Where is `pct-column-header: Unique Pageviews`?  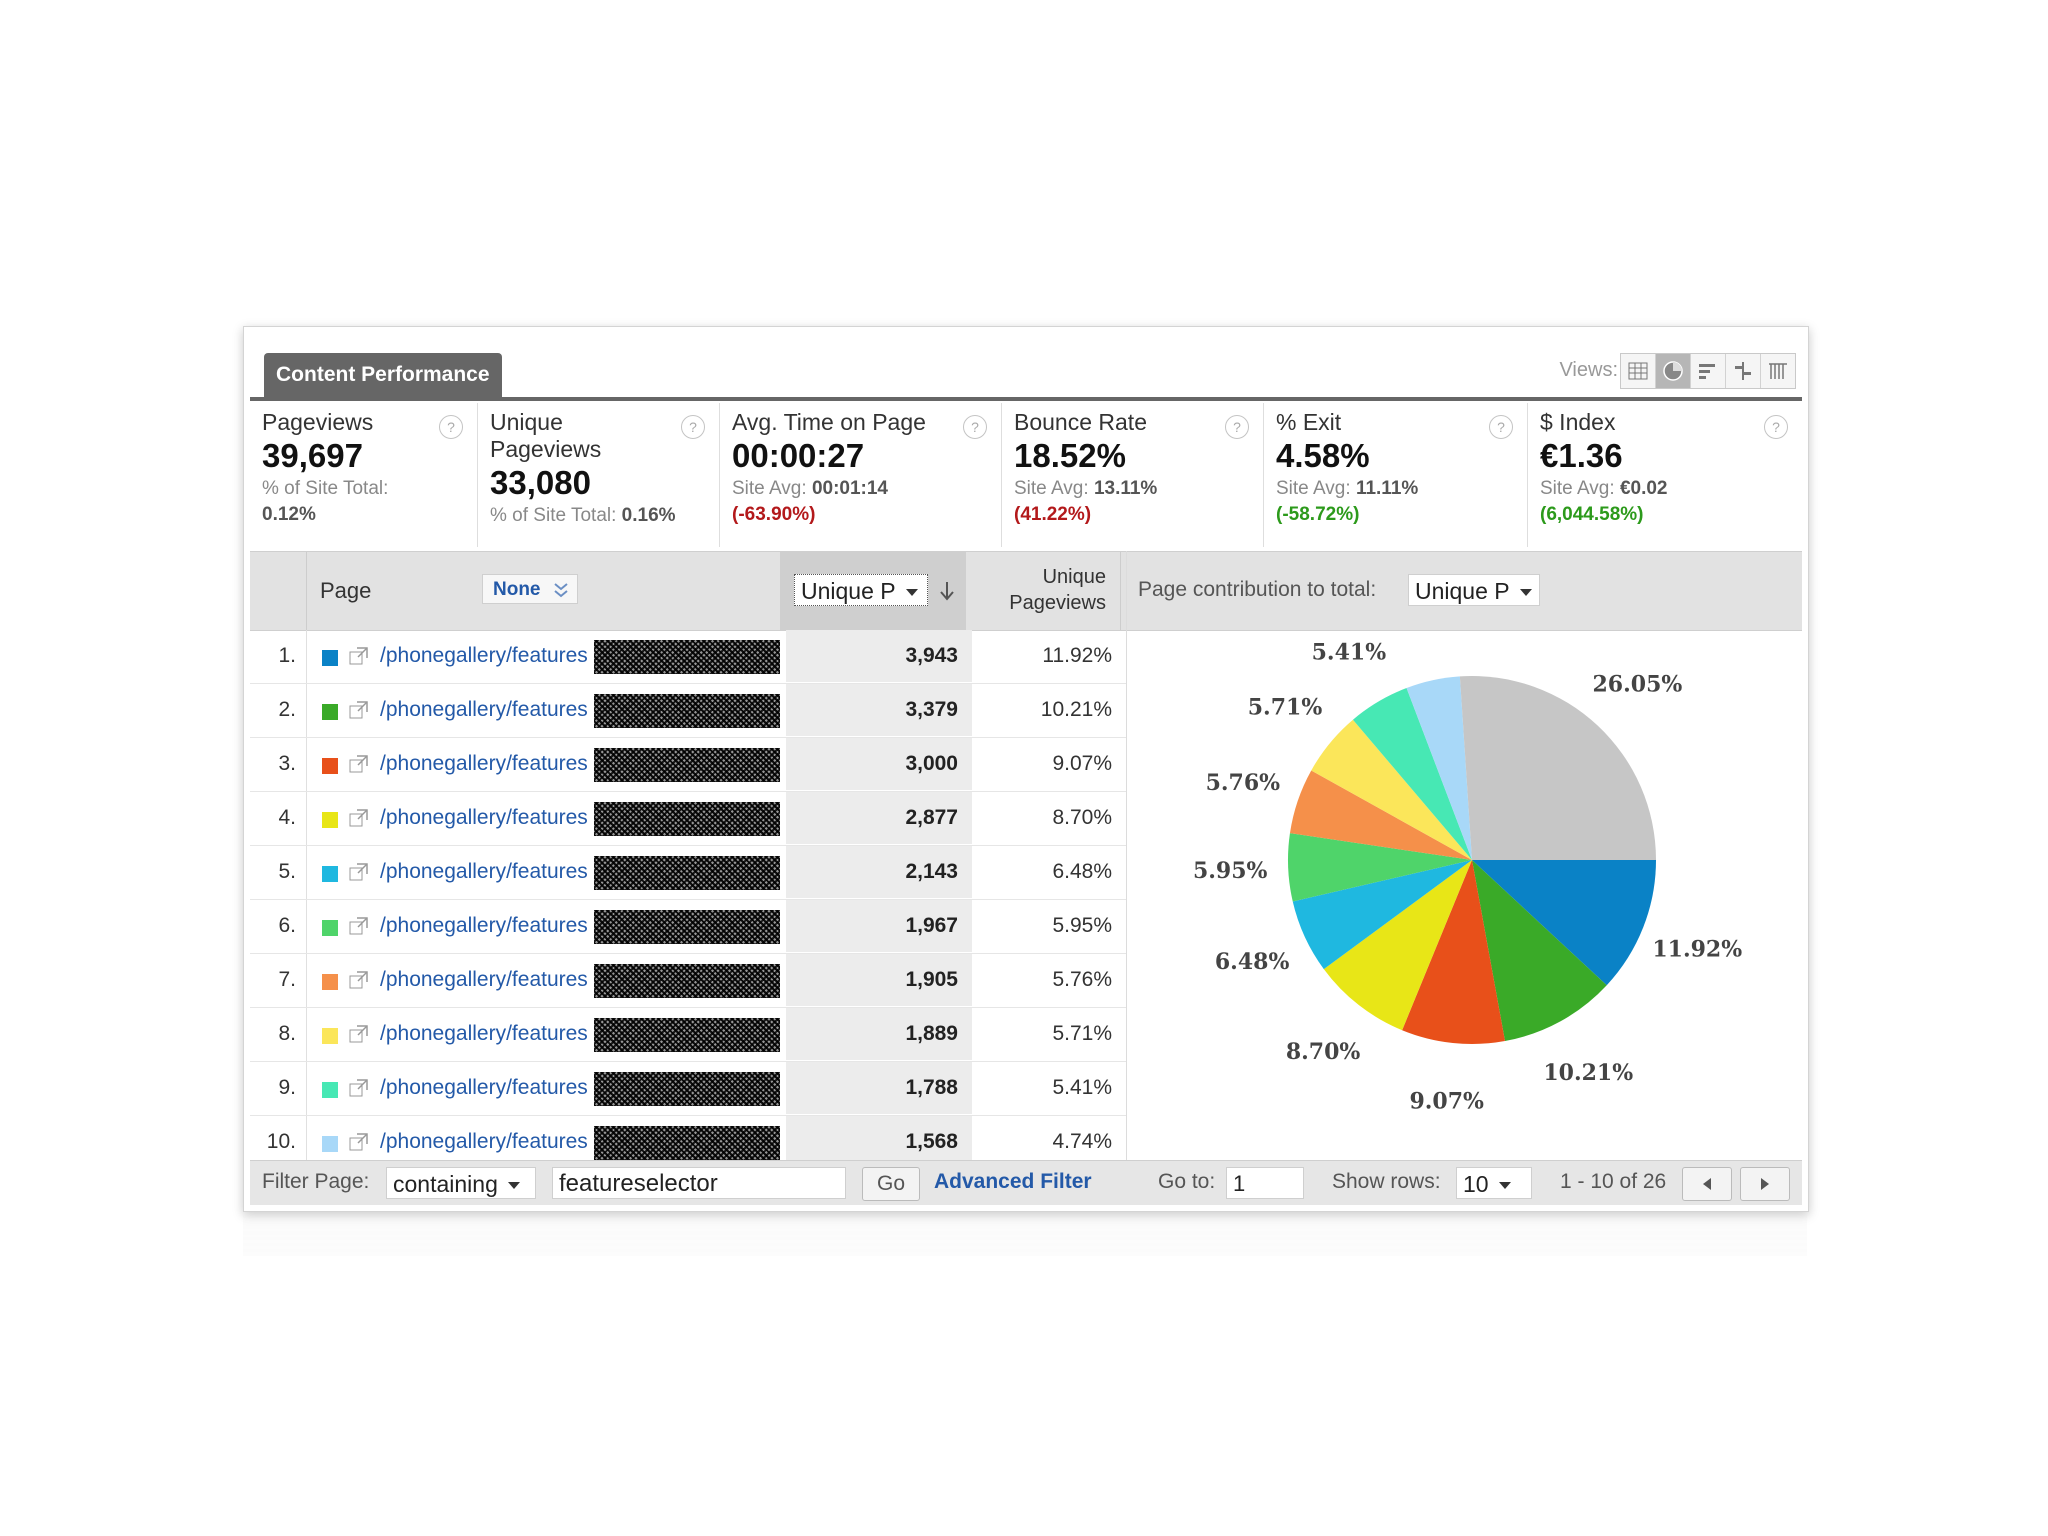
pct-column-header: Unique Pageviews is located at coordinates (1043, 590).